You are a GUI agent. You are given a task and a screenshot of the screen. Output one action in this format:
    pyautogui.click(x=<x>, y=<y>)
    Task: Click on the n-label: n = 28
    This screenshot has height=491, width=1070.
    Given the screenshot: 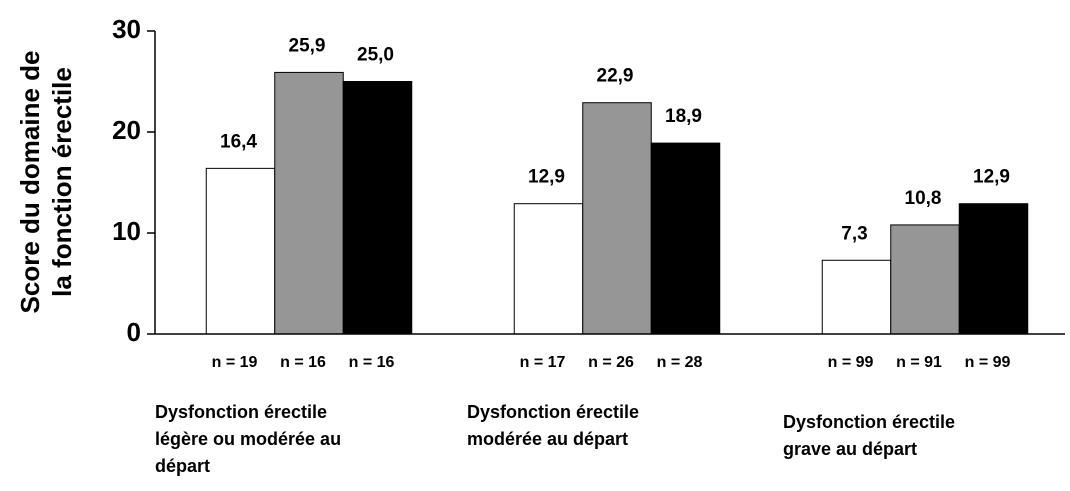 What is the action you would take?
    pyautogui.click(x=680, y=362)
    